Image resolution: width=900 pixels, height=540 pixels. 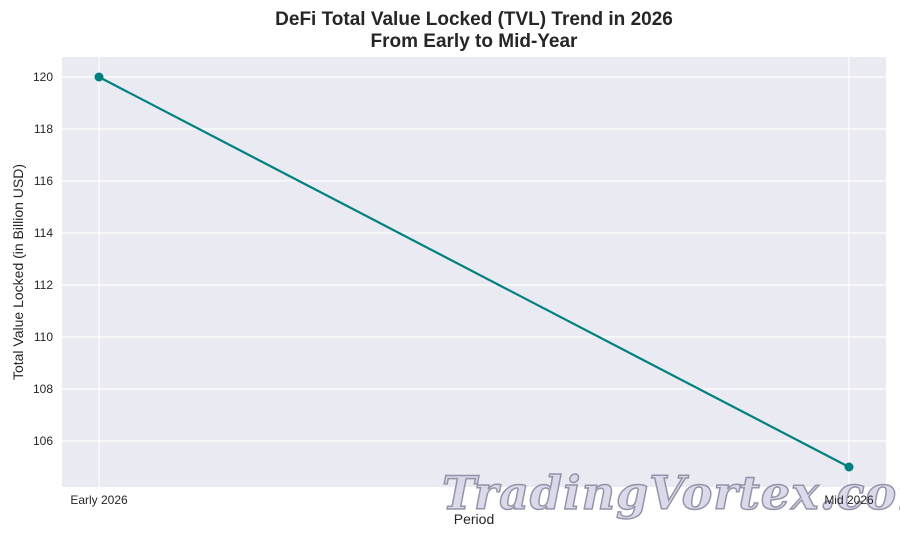 I want to click on ytick-110: 110, so click(x=43, y=337).